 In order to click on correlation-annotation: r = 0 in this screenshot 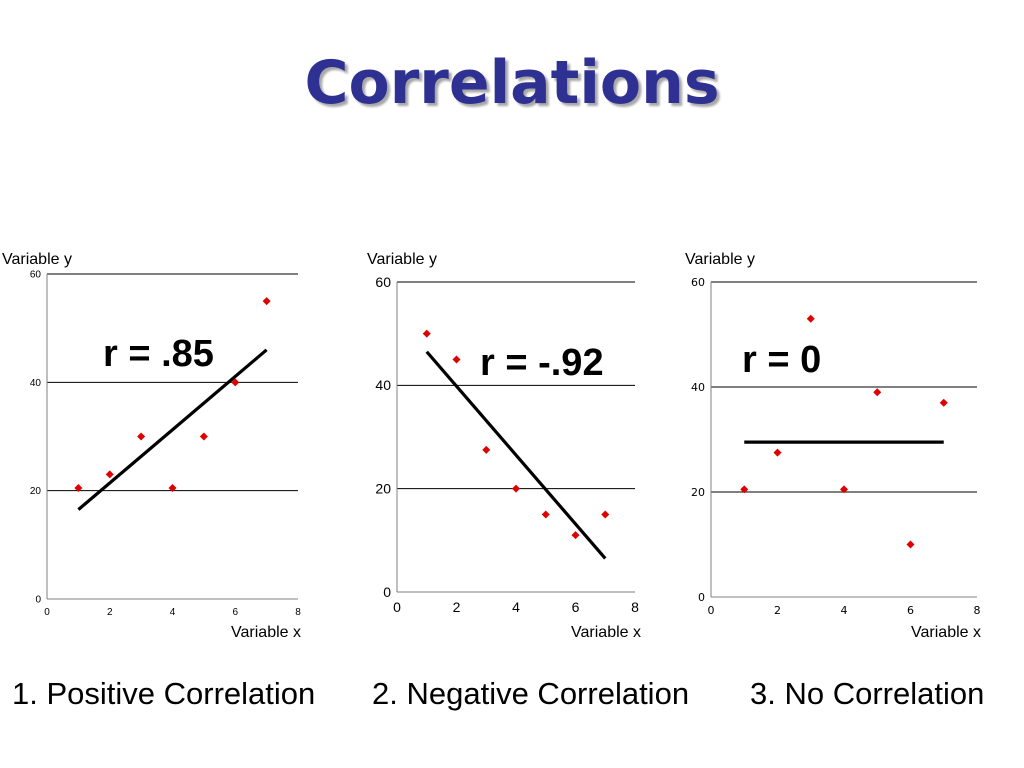, I will do `click(781, 360)`.